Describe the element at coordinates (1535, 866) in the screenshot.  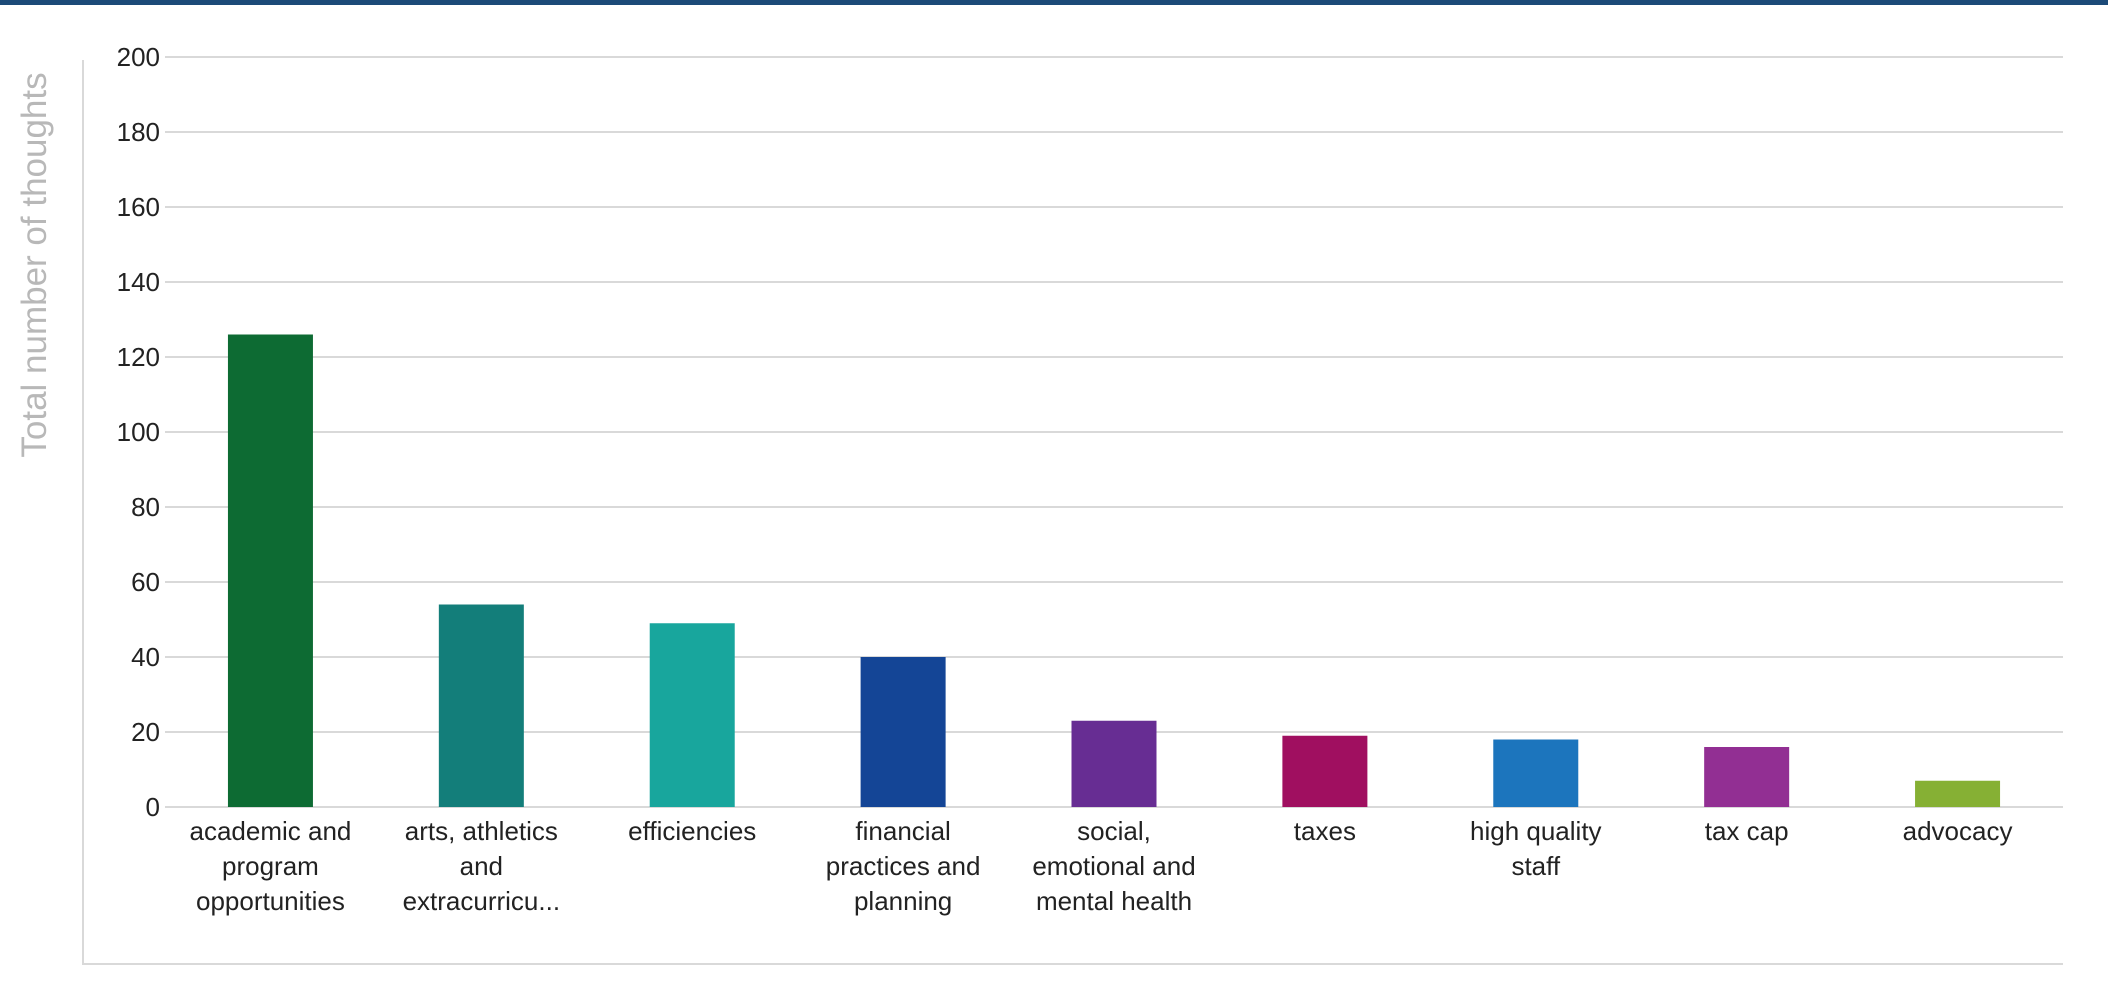
I see `x-category-label-line: staff` at that location.